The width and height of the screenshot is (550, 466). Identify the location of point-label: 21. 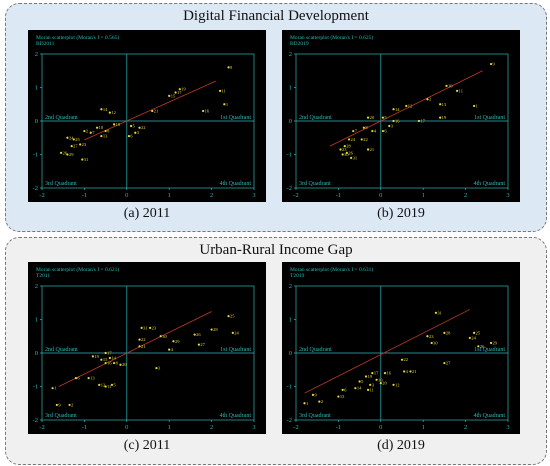
(372, 149).